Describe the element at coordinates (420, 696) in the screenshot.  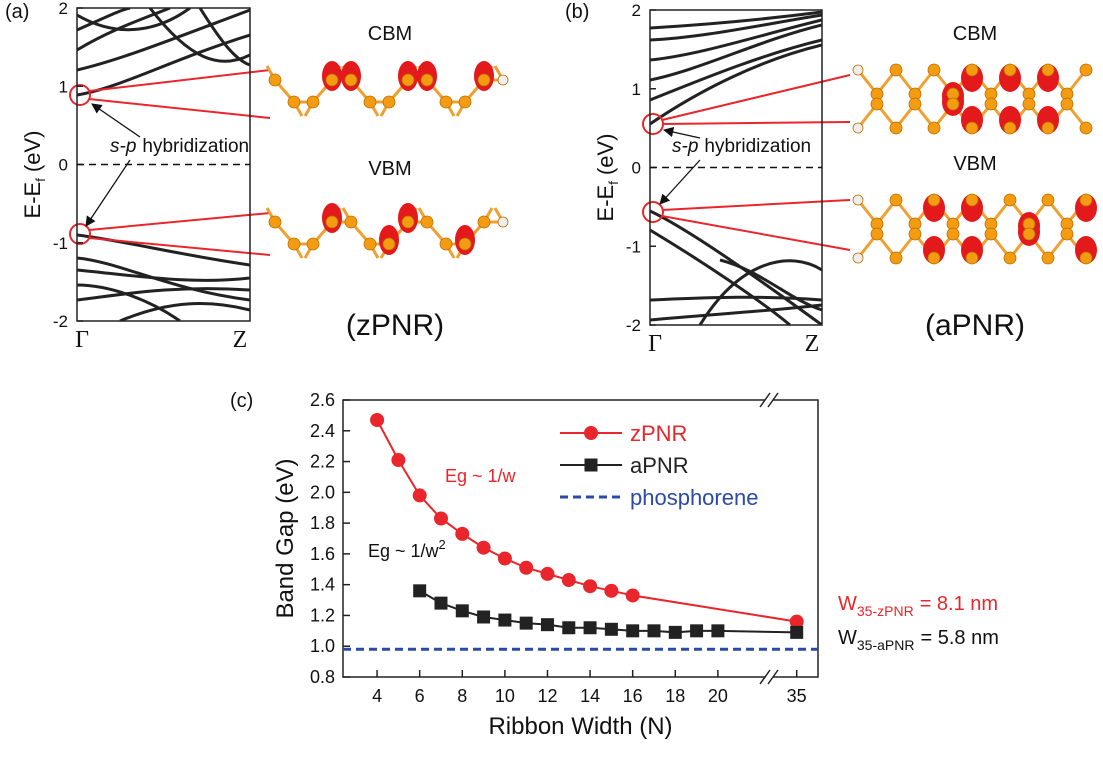
I see `x-tick-label: 6` at that location.